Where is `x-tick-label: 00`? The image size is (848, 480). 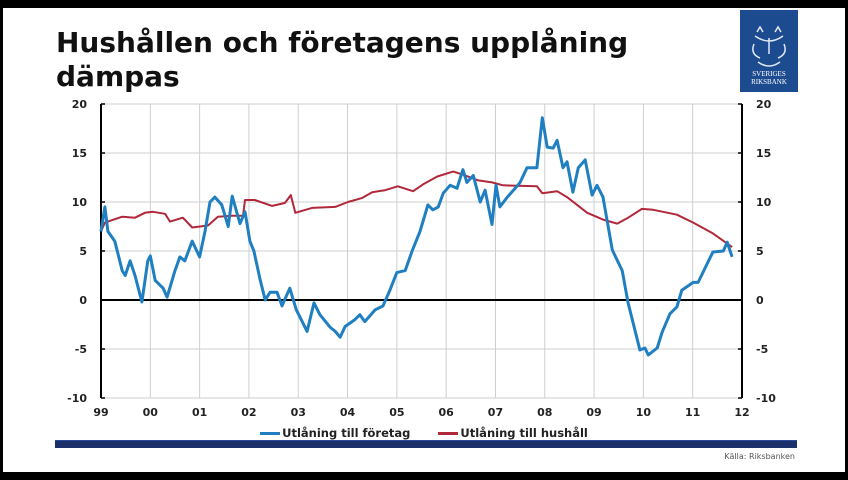 x-tick-label: 00 is located at coordinates (151, 412).